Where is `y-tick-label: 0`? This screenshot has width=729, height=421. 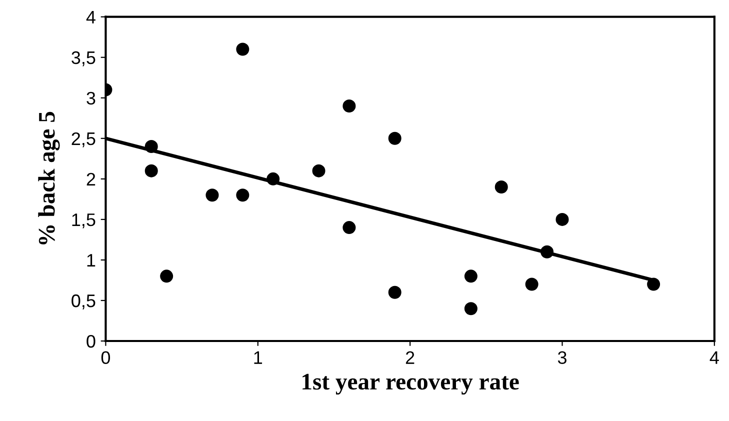
y-tick-label: 0 is located at coordinates (91, 341).